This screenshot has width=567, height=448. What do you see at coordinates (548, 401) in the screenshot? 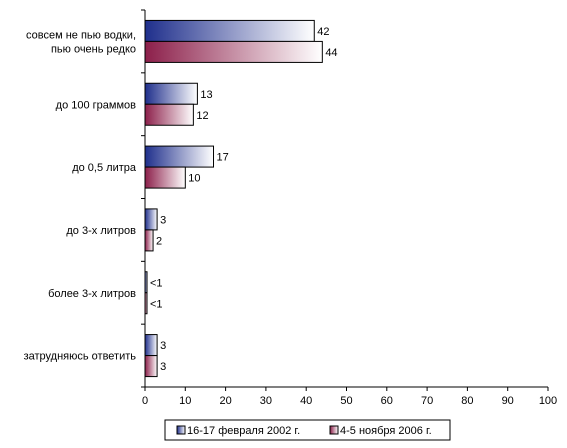
I see `x-tick-label: 100` at bounding box center [548, 401].